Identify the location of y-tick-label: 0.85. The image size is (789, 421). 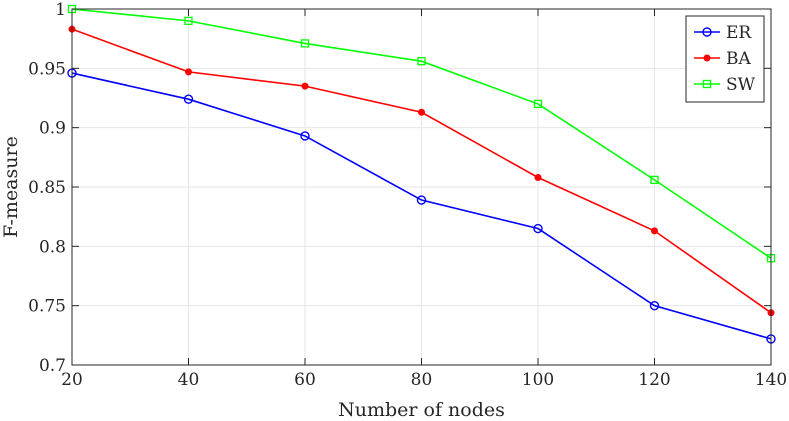
(47, 188).